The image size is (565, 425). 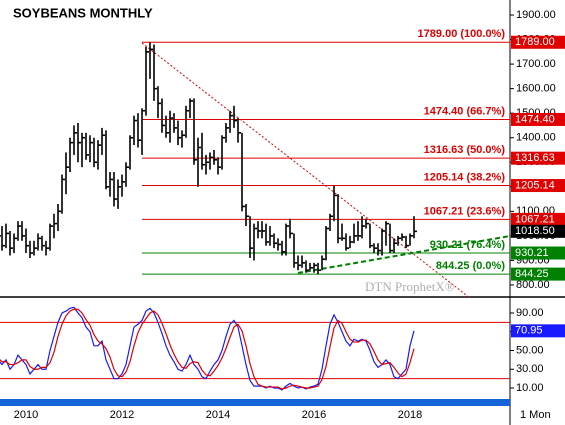 What do you see at coordinates (465, 111) in the screenshot?
I see `level-label: 1474.40 (66.7%)` at bounding box center [465, 111].